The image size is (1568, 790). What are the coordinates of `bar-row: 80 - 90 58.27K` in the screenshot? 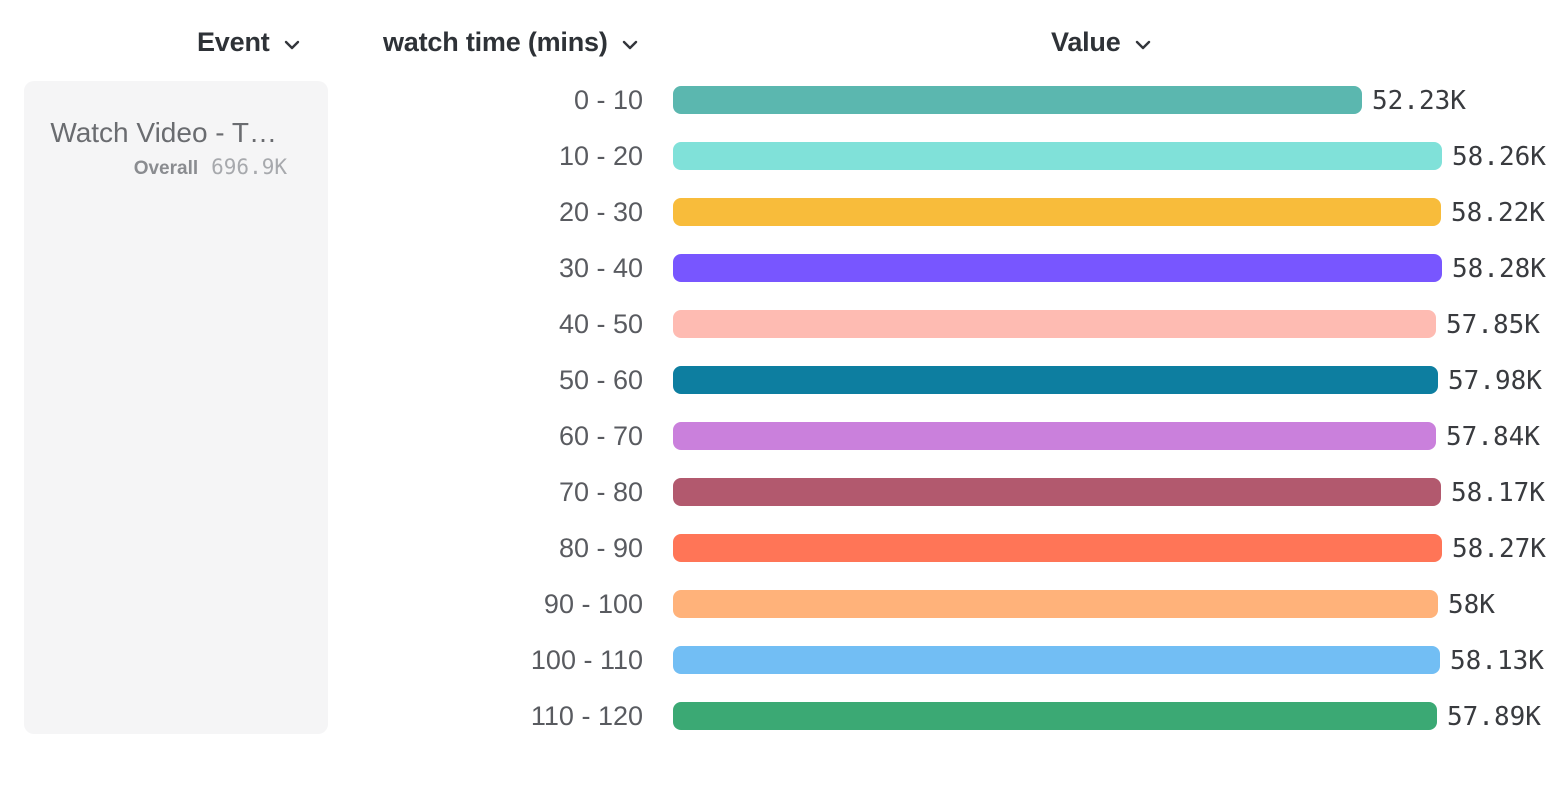 It's located at (784, 549).